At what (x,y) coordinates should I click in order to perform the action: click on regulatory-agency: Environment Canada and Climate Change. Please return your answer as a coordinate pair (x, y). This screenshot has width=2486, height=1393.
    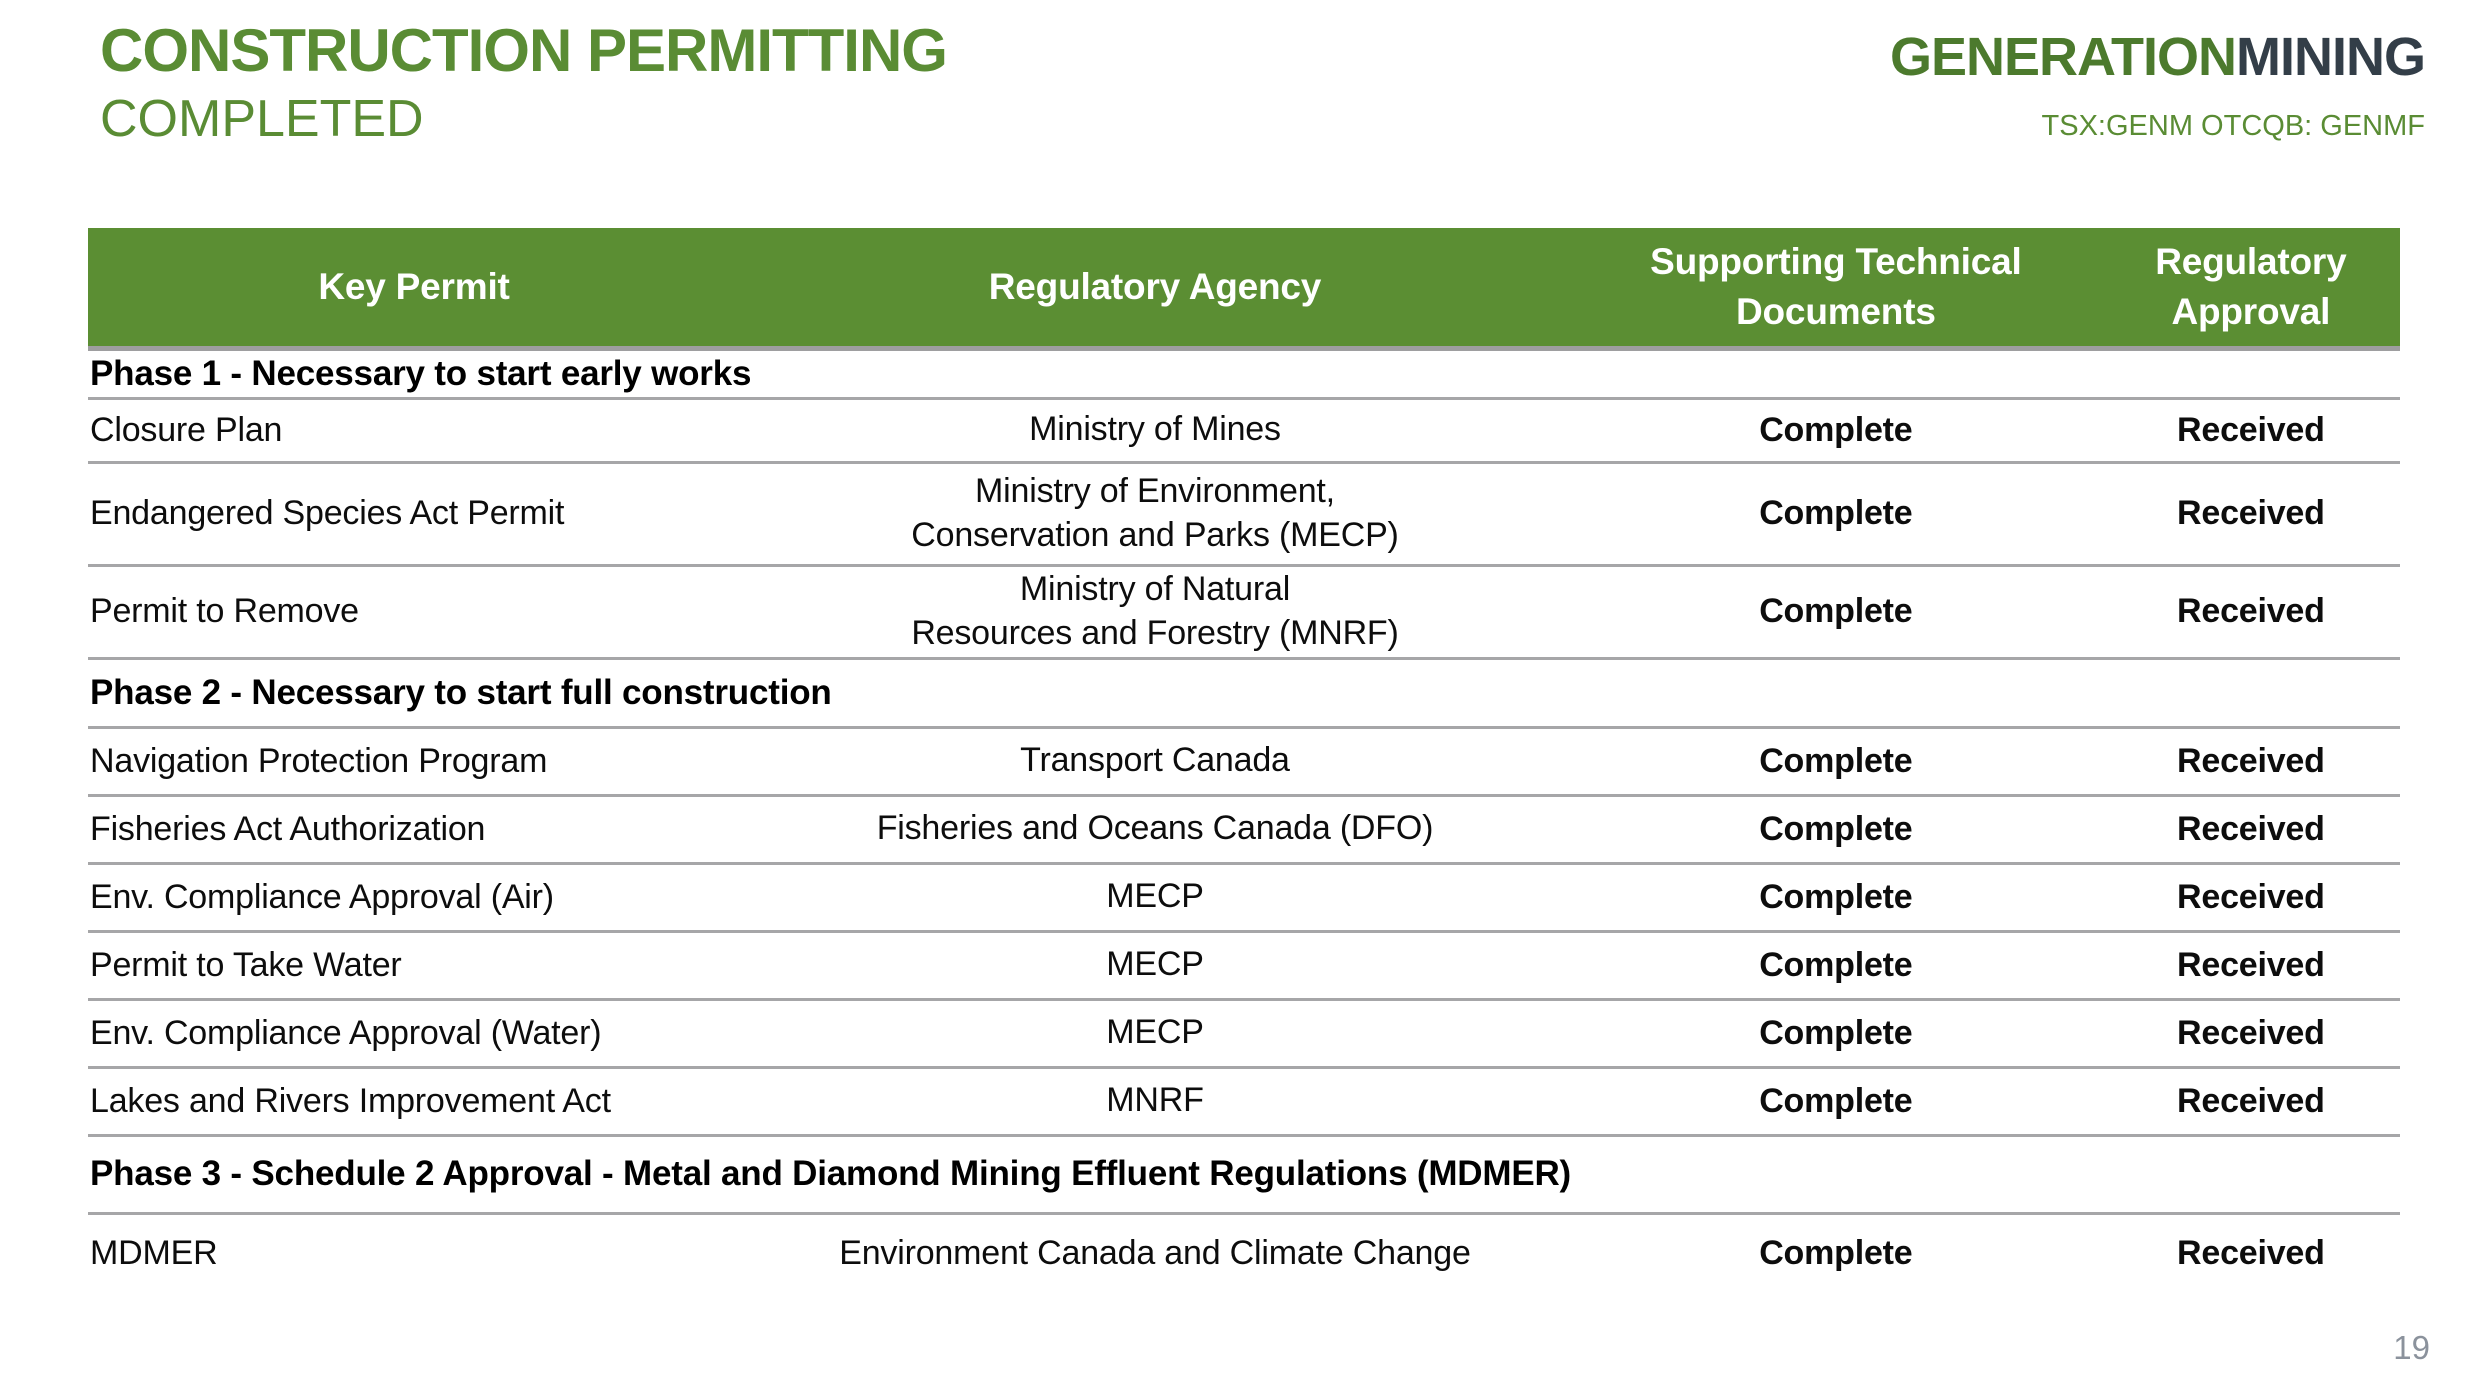
    Looking at the image, I should click on (1155, 1252).